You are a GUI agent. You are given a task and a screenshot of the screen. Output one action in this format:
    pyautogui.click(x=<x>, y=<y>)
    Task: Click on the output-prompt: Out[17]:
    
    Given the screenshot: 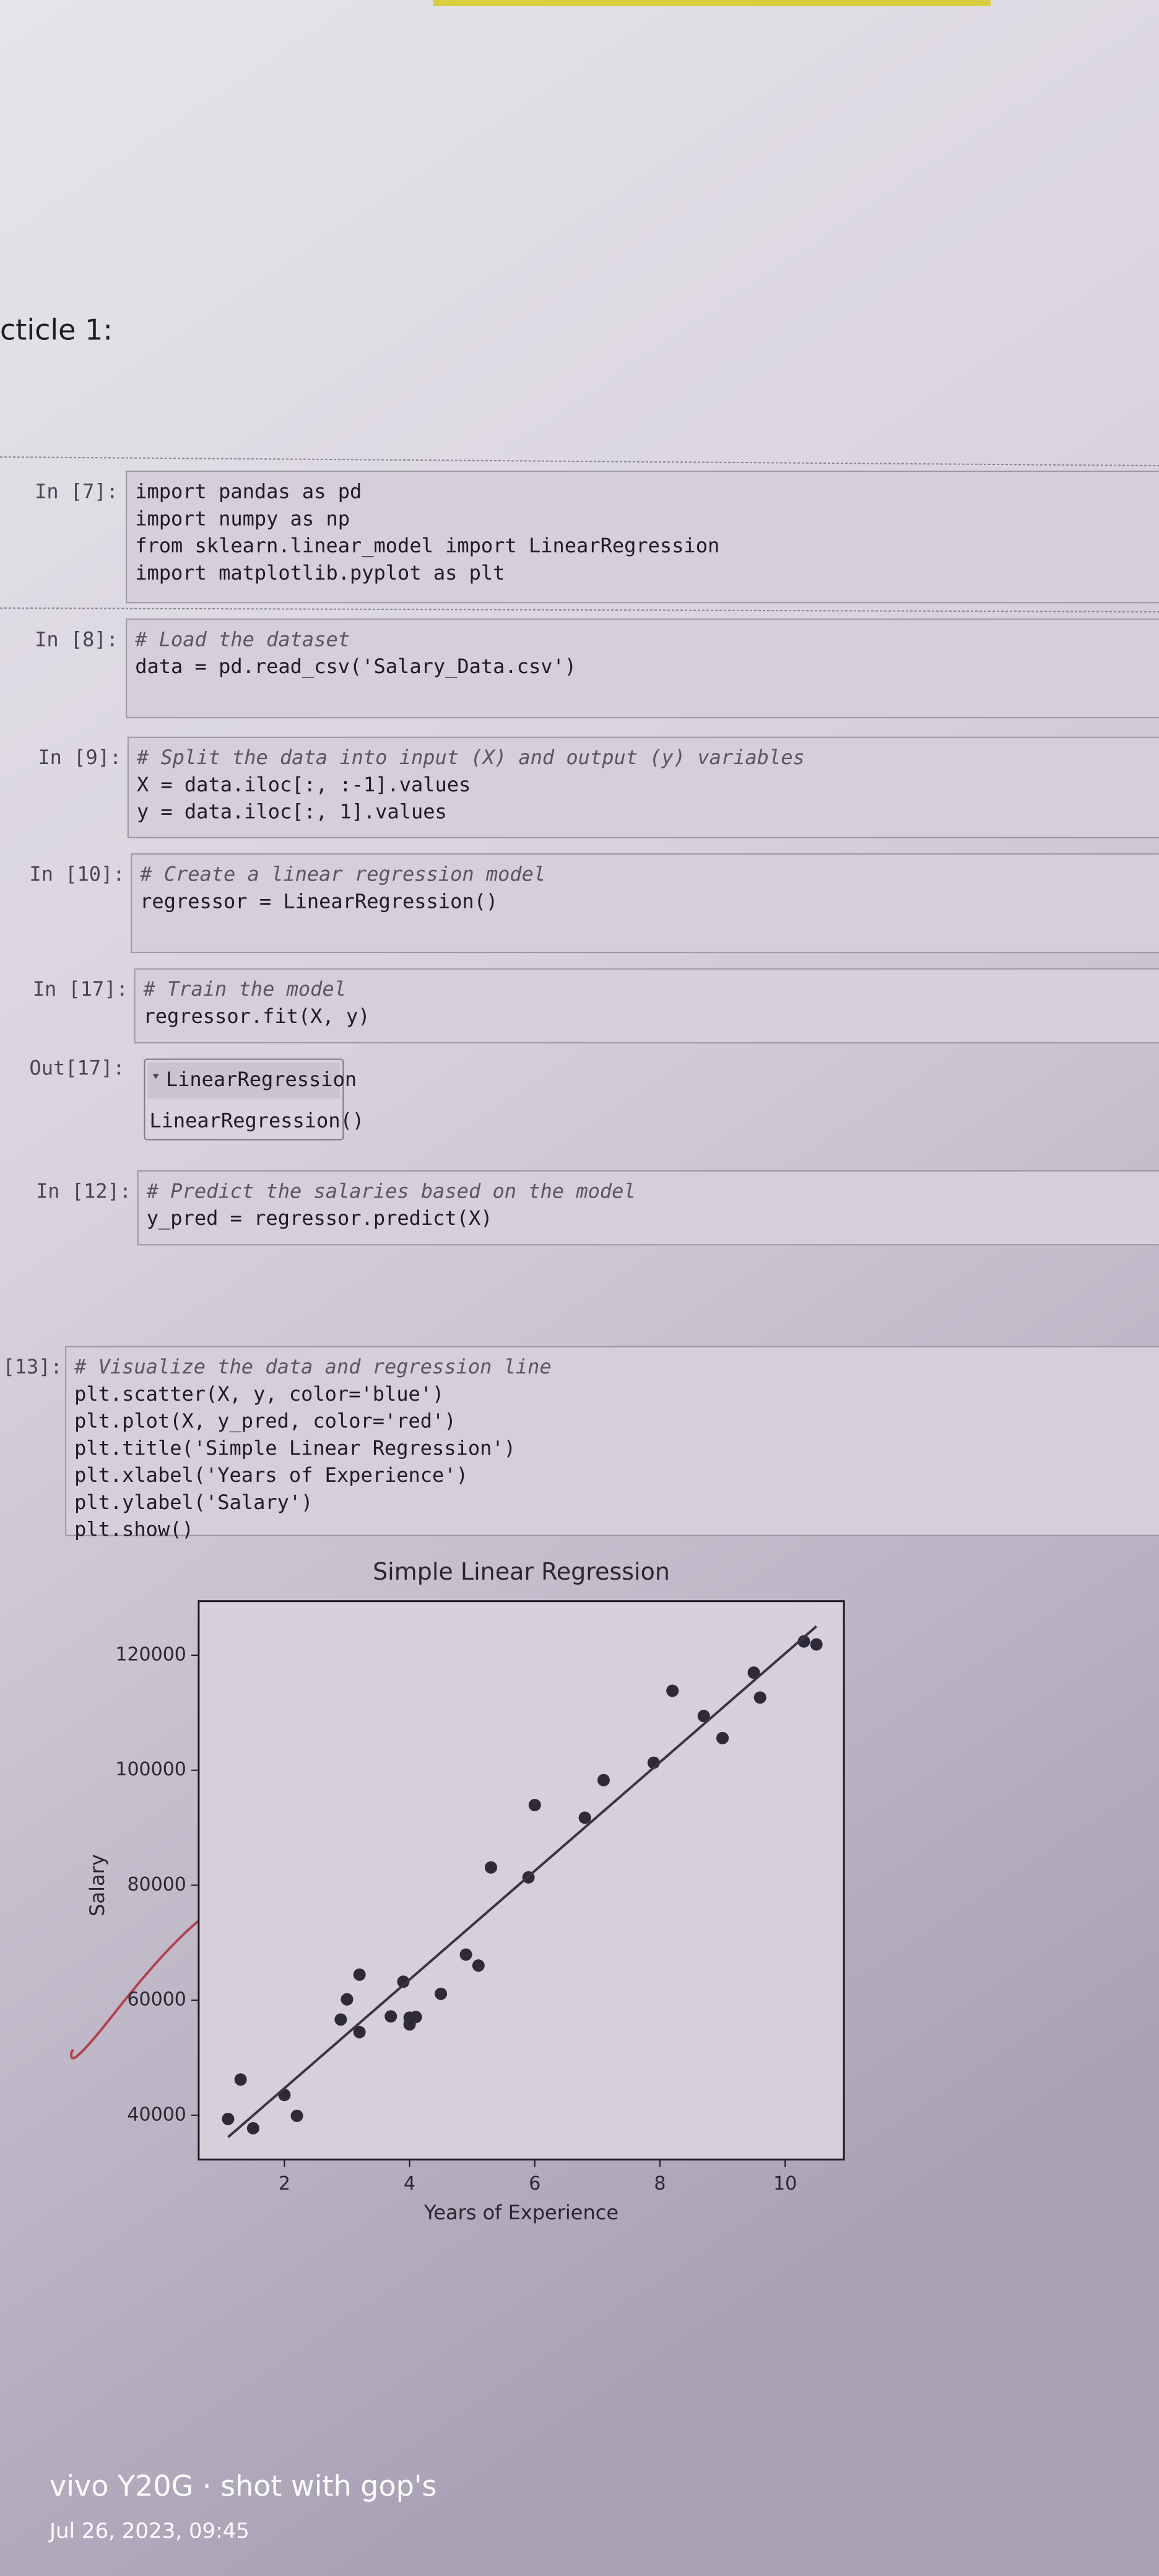 What is the action you would take?
    pyautogui.click(x=76, y=1067)
    